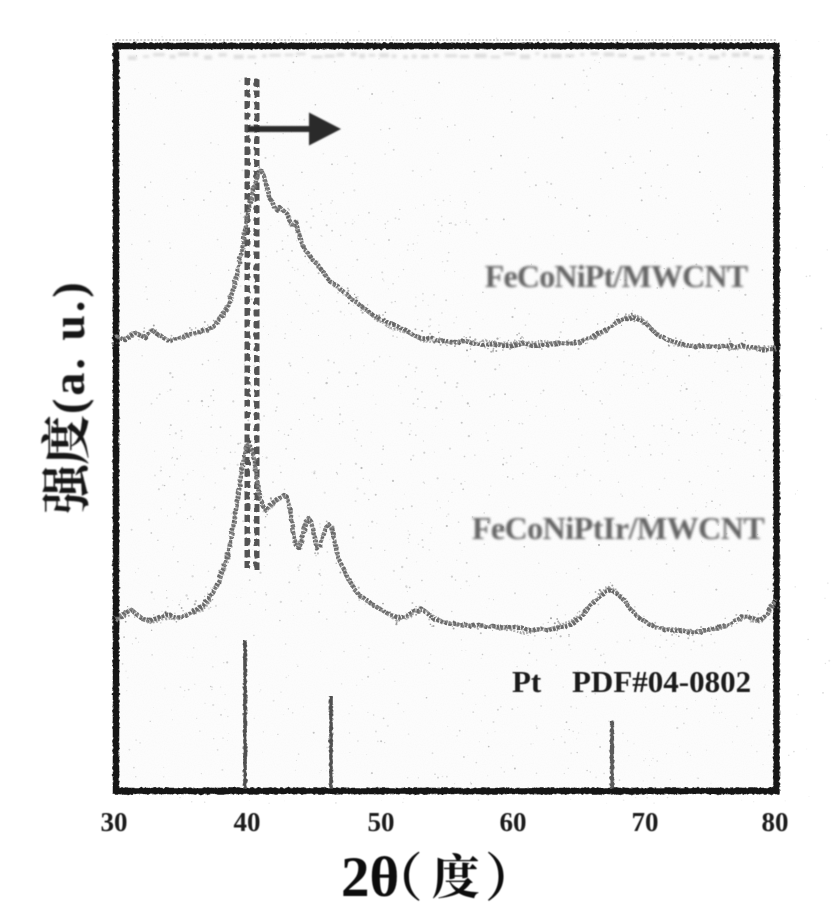 The image size is (832, 913). Describe the element at coordinates (645, 822) in the screenshot. I see `svg-text: 70` at that location.